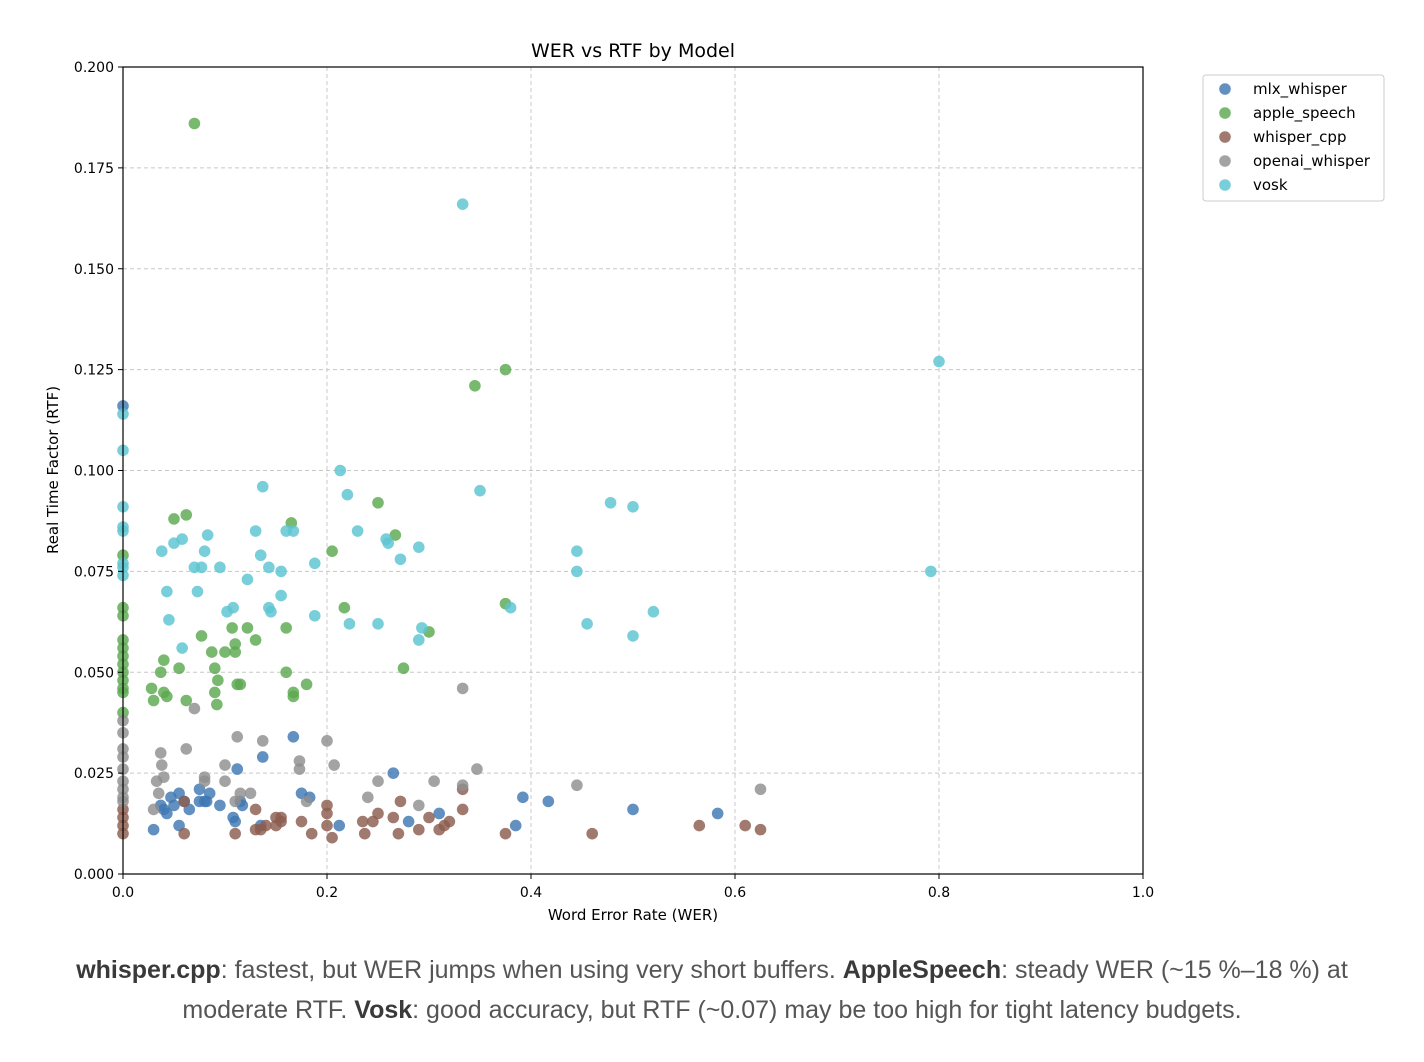  What do you see at coordinates (1225, 113) in the screenshot?
I see `legend-marker-apple_speech` at bounding box center [1225, 113].